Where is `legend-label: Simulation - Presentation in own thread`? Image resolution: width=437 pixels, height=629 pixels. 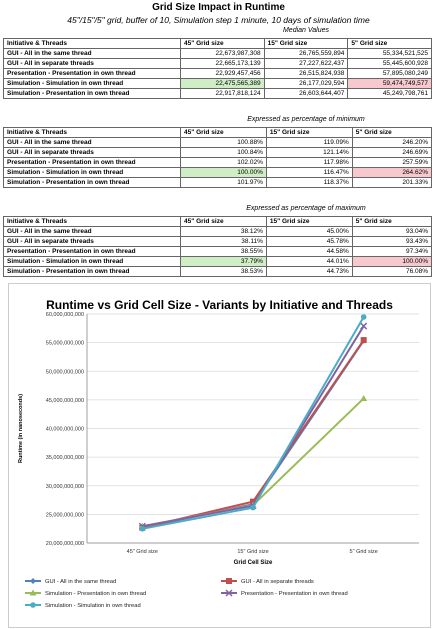 legend-label: Simulation - Presentation in own thread is located at coordinates (95, 594).